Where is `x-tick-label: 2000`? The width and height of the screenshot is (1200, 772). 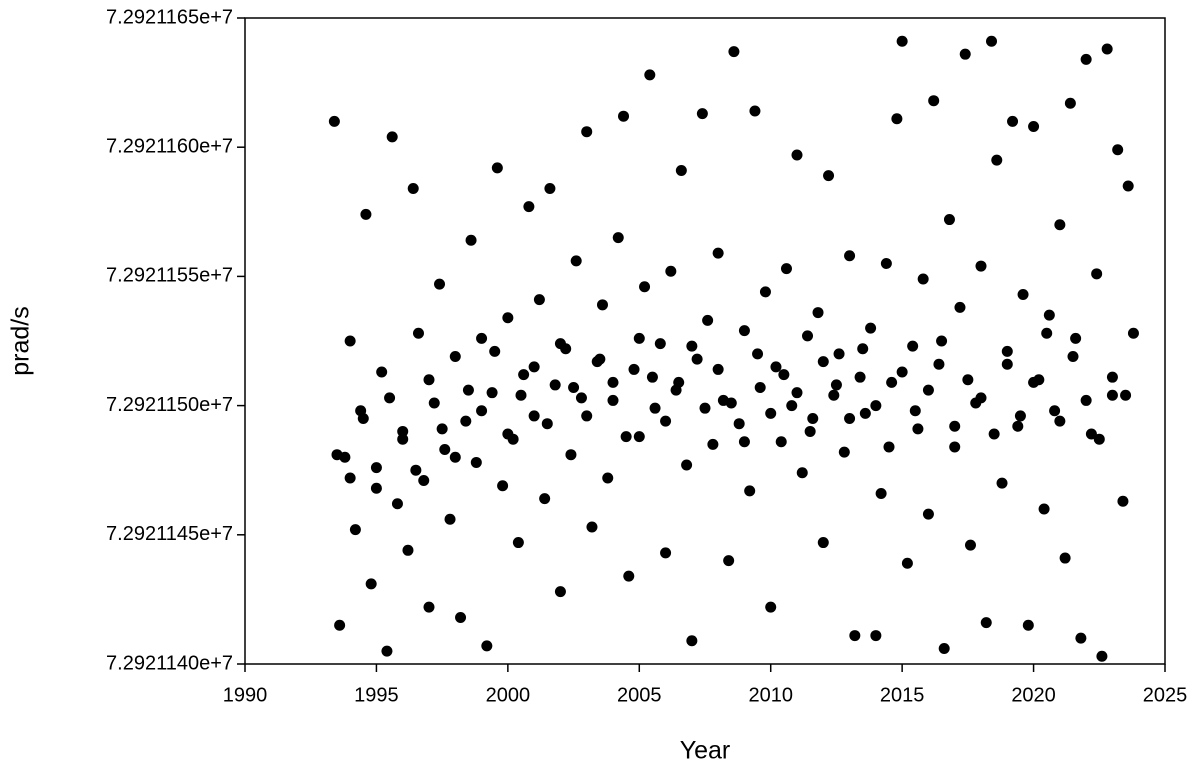 x-tick-label: 2000 is located at coordinates (508, 695).